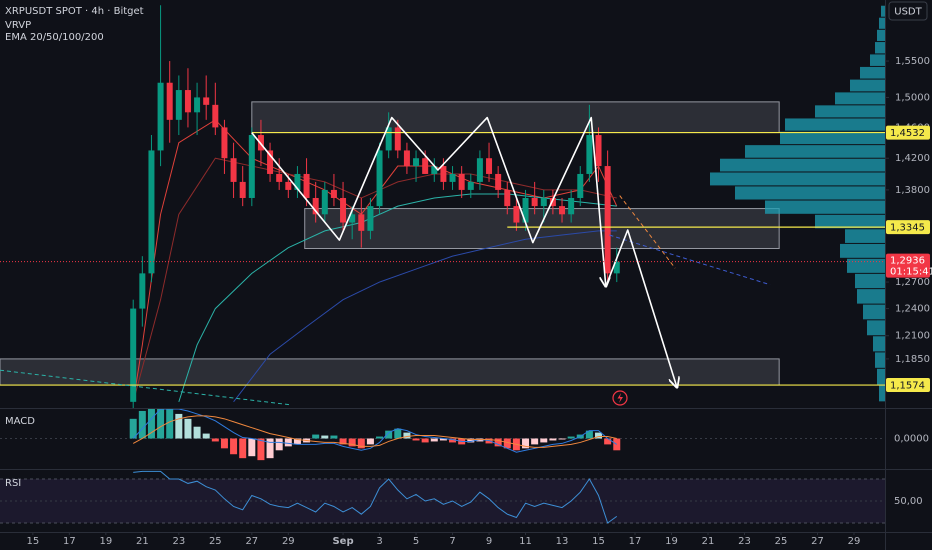 Image resolution: width=932 pixels, height=550 pixels. I want to click on y-tick-label: 1,5500, so click(912, 61).